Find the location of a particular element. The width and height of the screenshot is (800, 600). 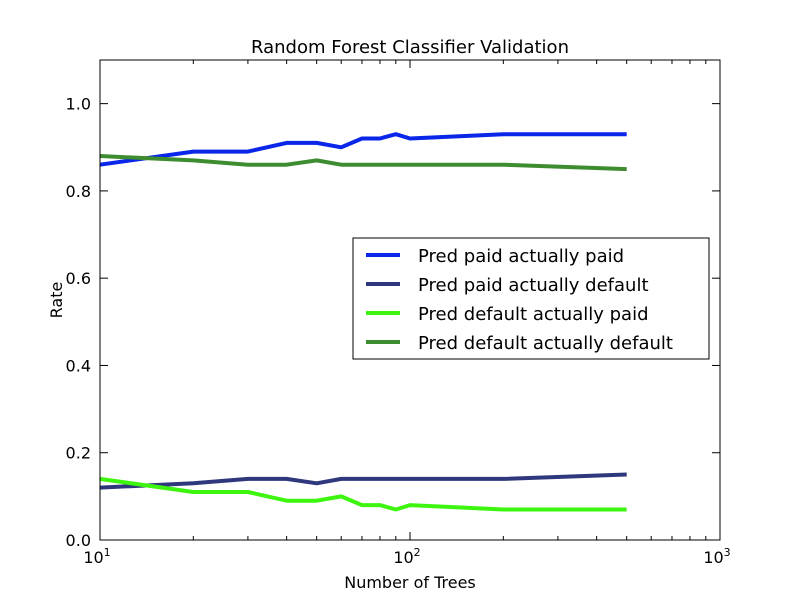

y-tick-label: 0.2 is located at coordinates (78, 453).